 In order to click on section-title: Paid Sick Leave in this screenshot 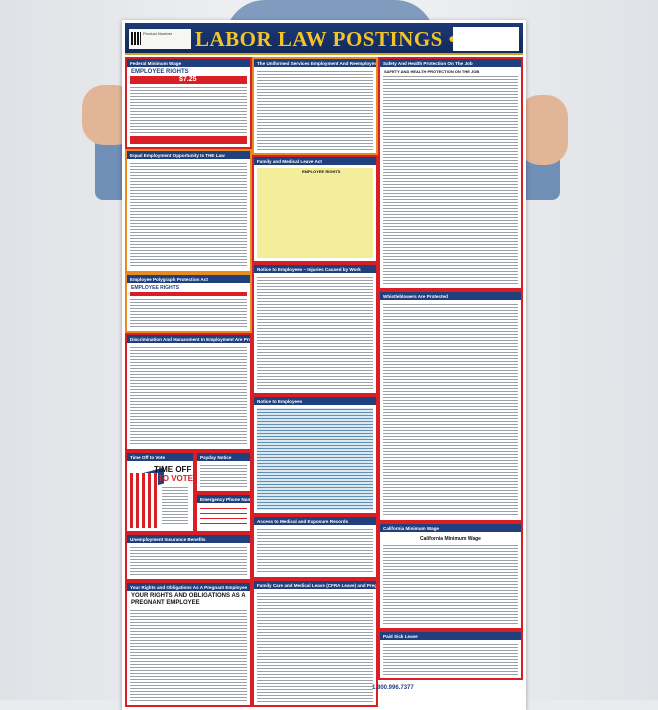, I will do `click(450, 636)`.